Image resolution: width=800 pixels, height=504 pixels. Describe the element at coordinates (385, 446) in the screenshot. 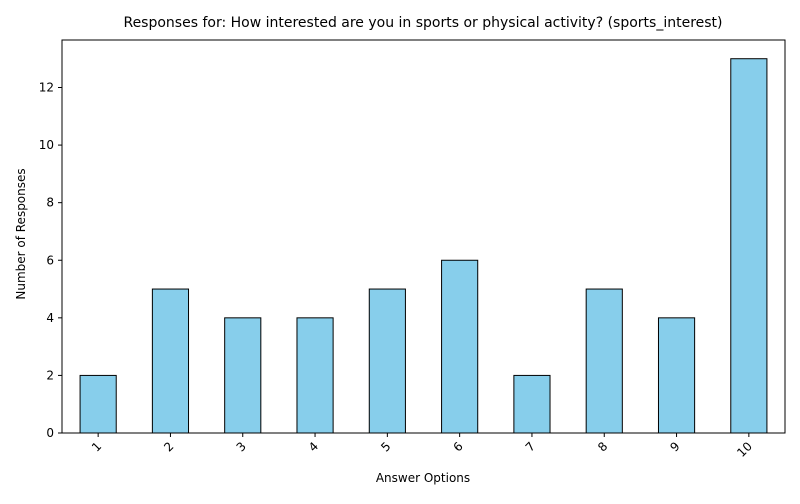

I see `x-tick-label: 5` at that location.